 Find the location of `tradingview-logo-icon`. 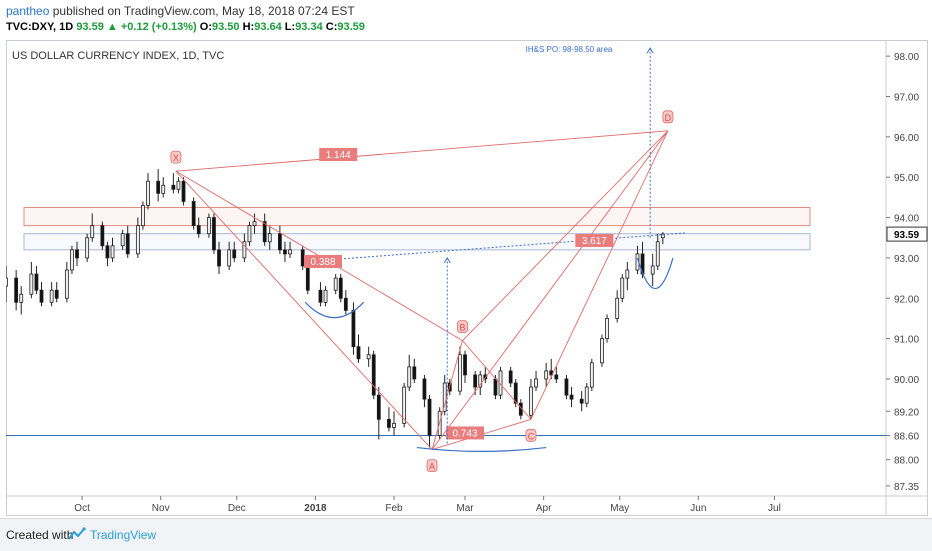

tradingview-logo-icon is located at coordinates (77, 533).